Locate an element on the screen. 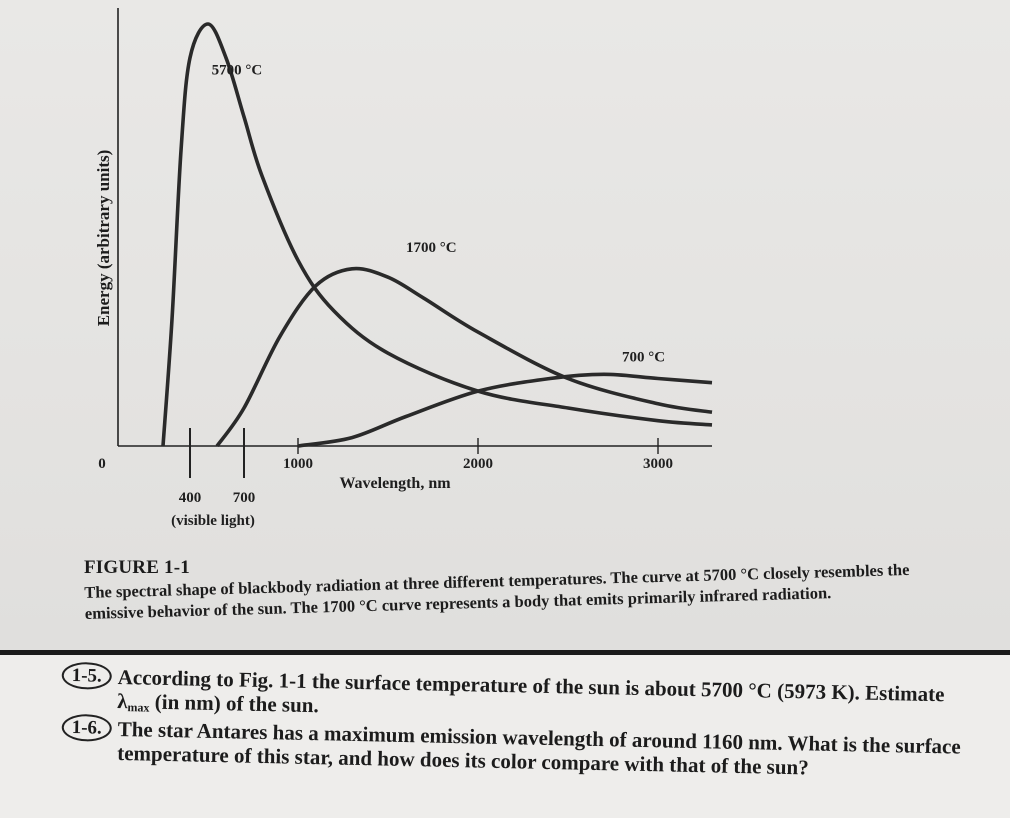  figure-label: FIGURE 1-1 is located at coordinates (137, 567).